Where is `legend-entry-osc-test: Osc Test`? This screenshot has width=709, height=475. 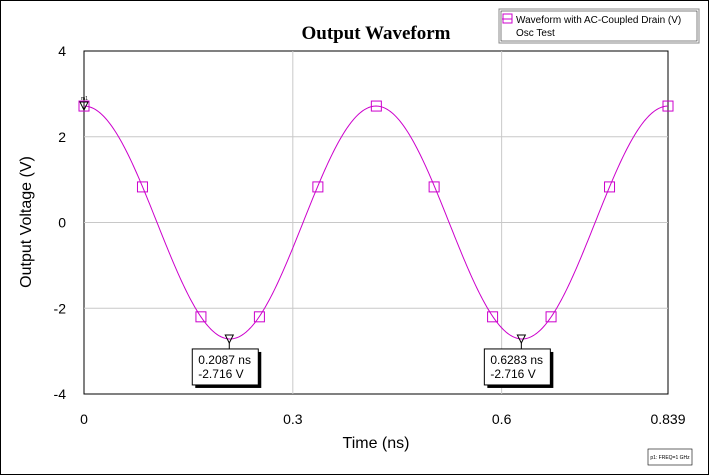
legend-entry-osc-test: Osc Test is located at coordinates (535, 33).